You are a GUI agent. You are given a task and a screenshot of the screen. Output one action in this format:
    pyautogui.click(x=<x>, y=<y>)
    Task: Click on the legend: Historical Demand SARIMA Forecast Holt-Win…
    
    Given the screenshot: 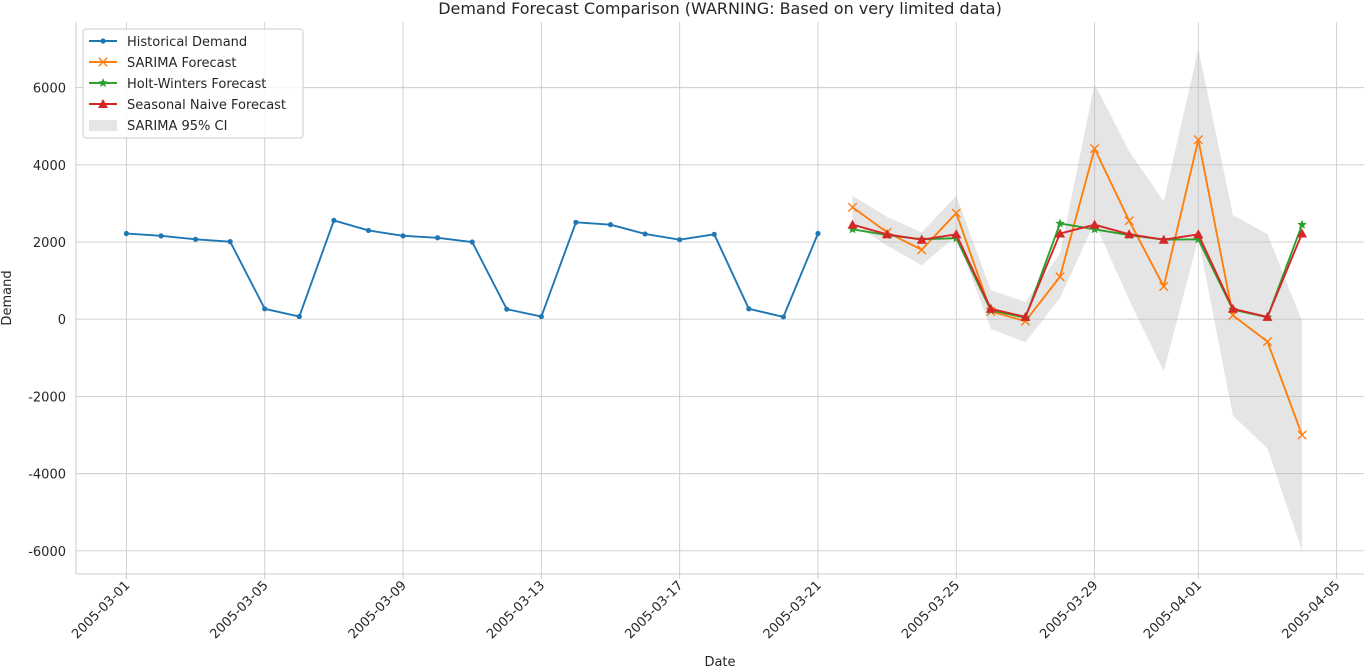 What is the action you would take?
    pyautogui.click(x=193, y=83)
    